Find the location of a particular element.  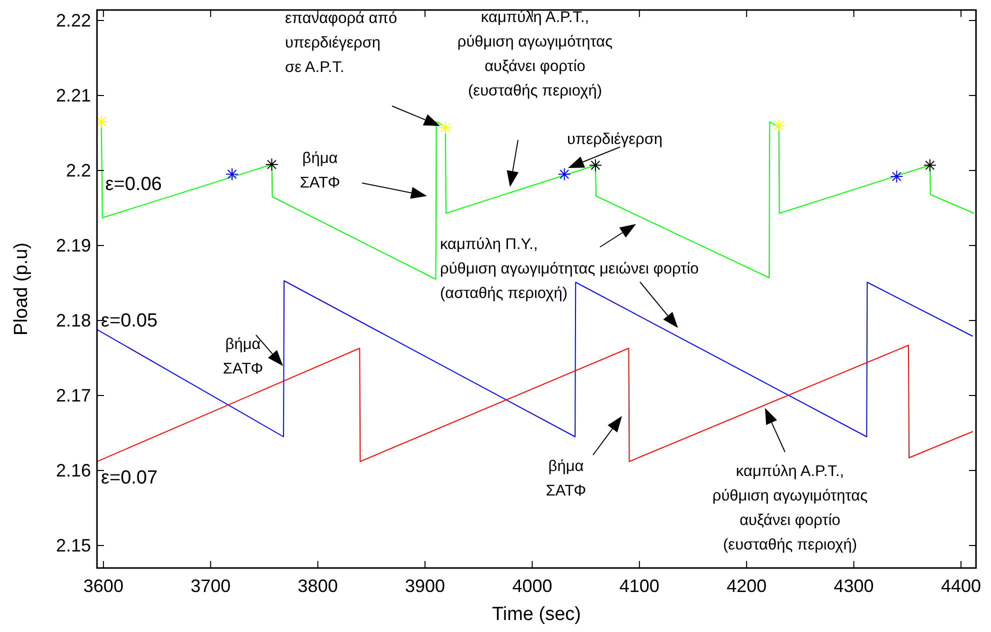

annotation: επαναφορά από υπερδιέγερση σε Α.Ρ.Τ. is located at coordinates (341, 43).